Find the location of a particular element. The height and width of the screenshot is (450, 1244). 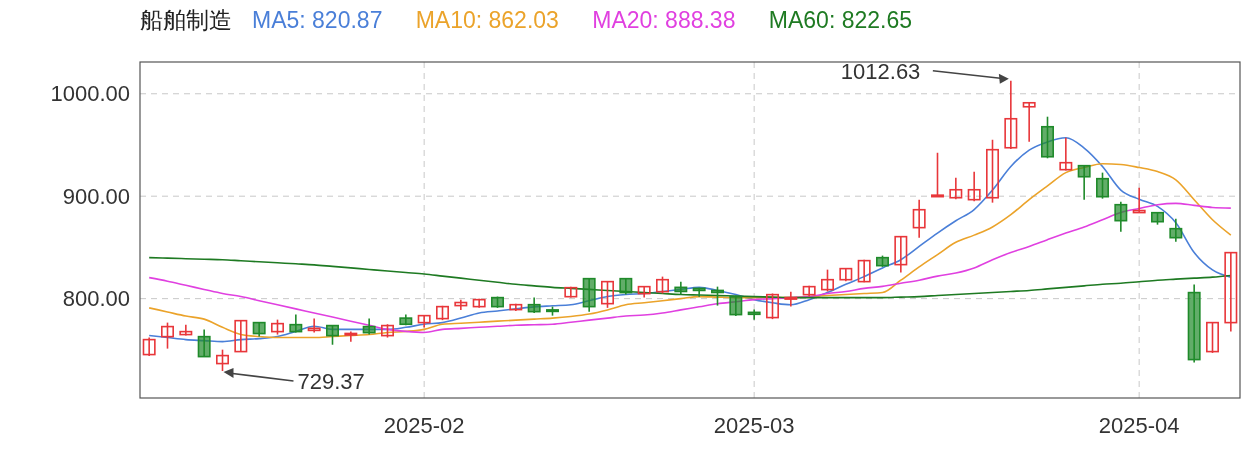

x-tick-label: 2025-03 is located at coordinates (754, 425).